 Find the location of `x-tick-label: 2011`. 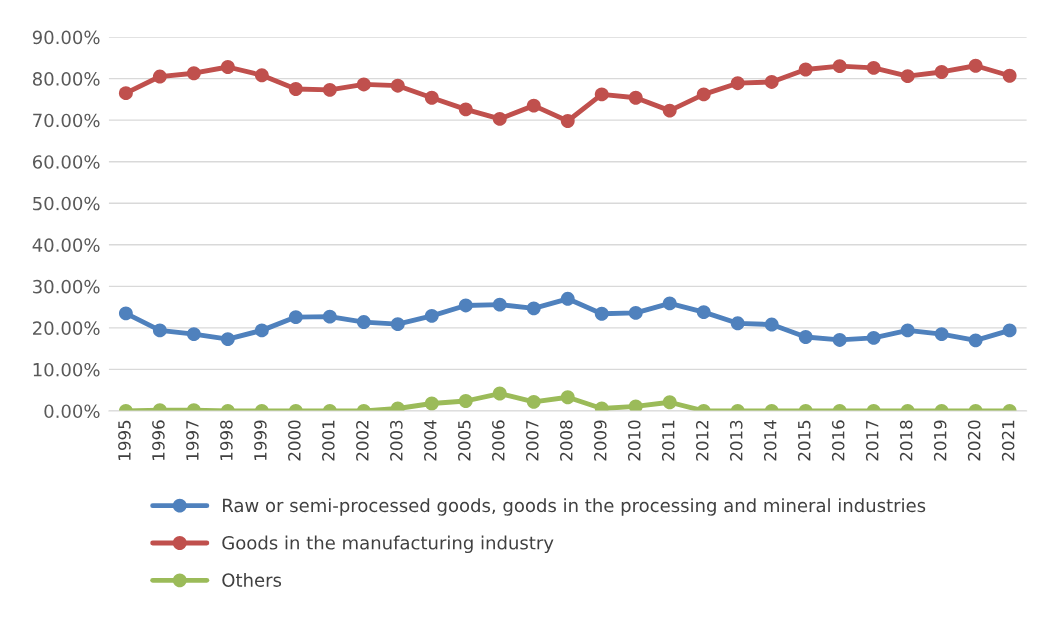

x-tick-label: 2011 is located at coordinates (668, 440).